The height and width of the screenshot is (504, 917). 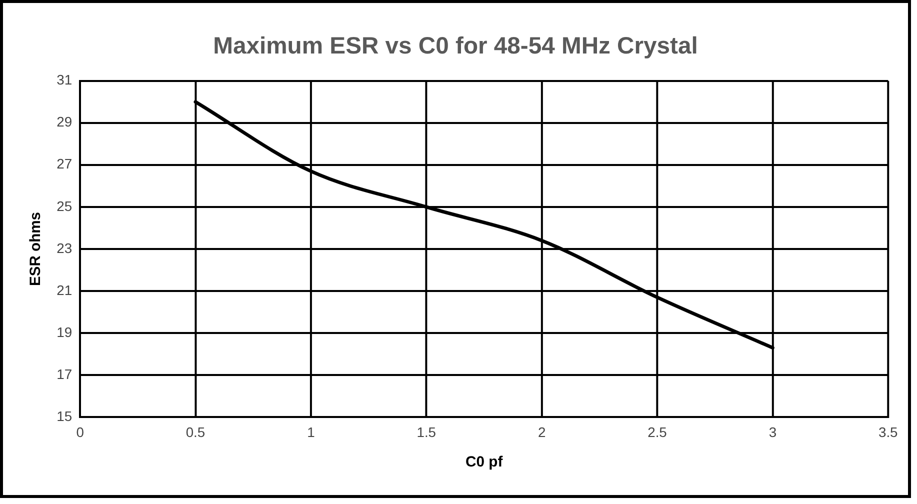 What do you see at coordinates (64, 374) in the screenshot?
I see `y-tick-label: 17` at bounding box center [64, 374].